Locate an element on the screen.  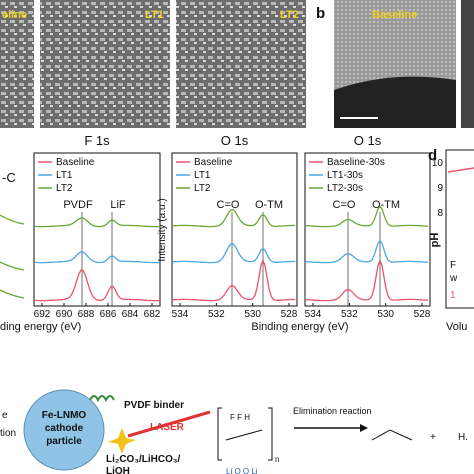
legend-label: LT1-30s is located at coordinates (345, 175).